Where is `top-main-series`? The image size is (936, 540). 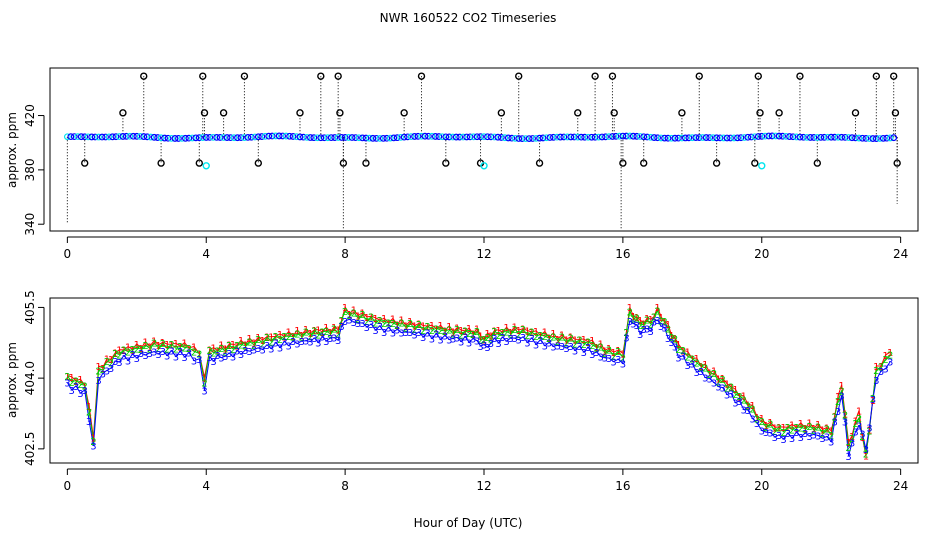
top-main-series is located at coordinates (480, 137).